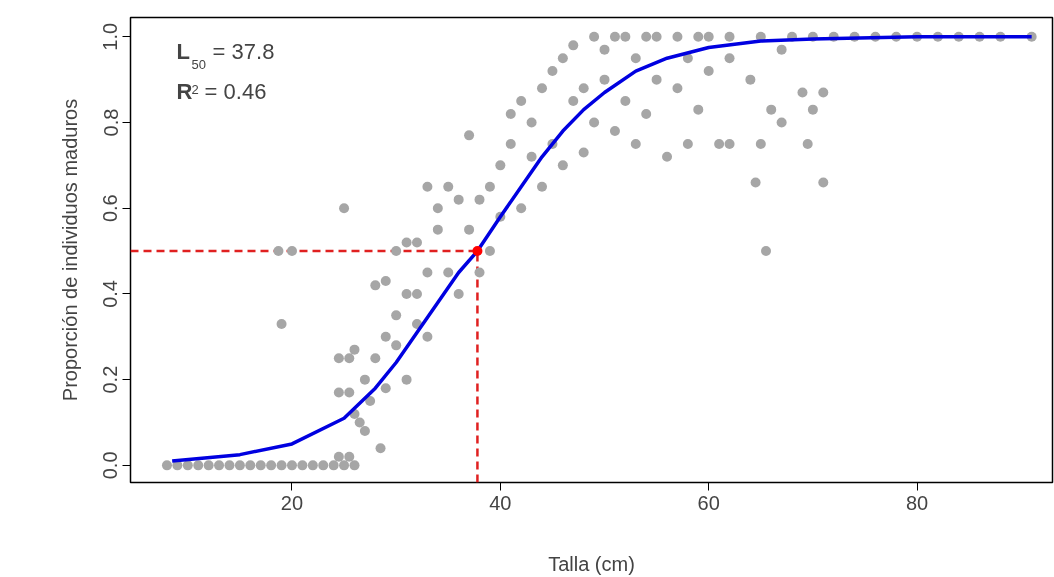 The image size is (1054, 577). I want to click on y-tick-label: 0.0, so click(110, 465).